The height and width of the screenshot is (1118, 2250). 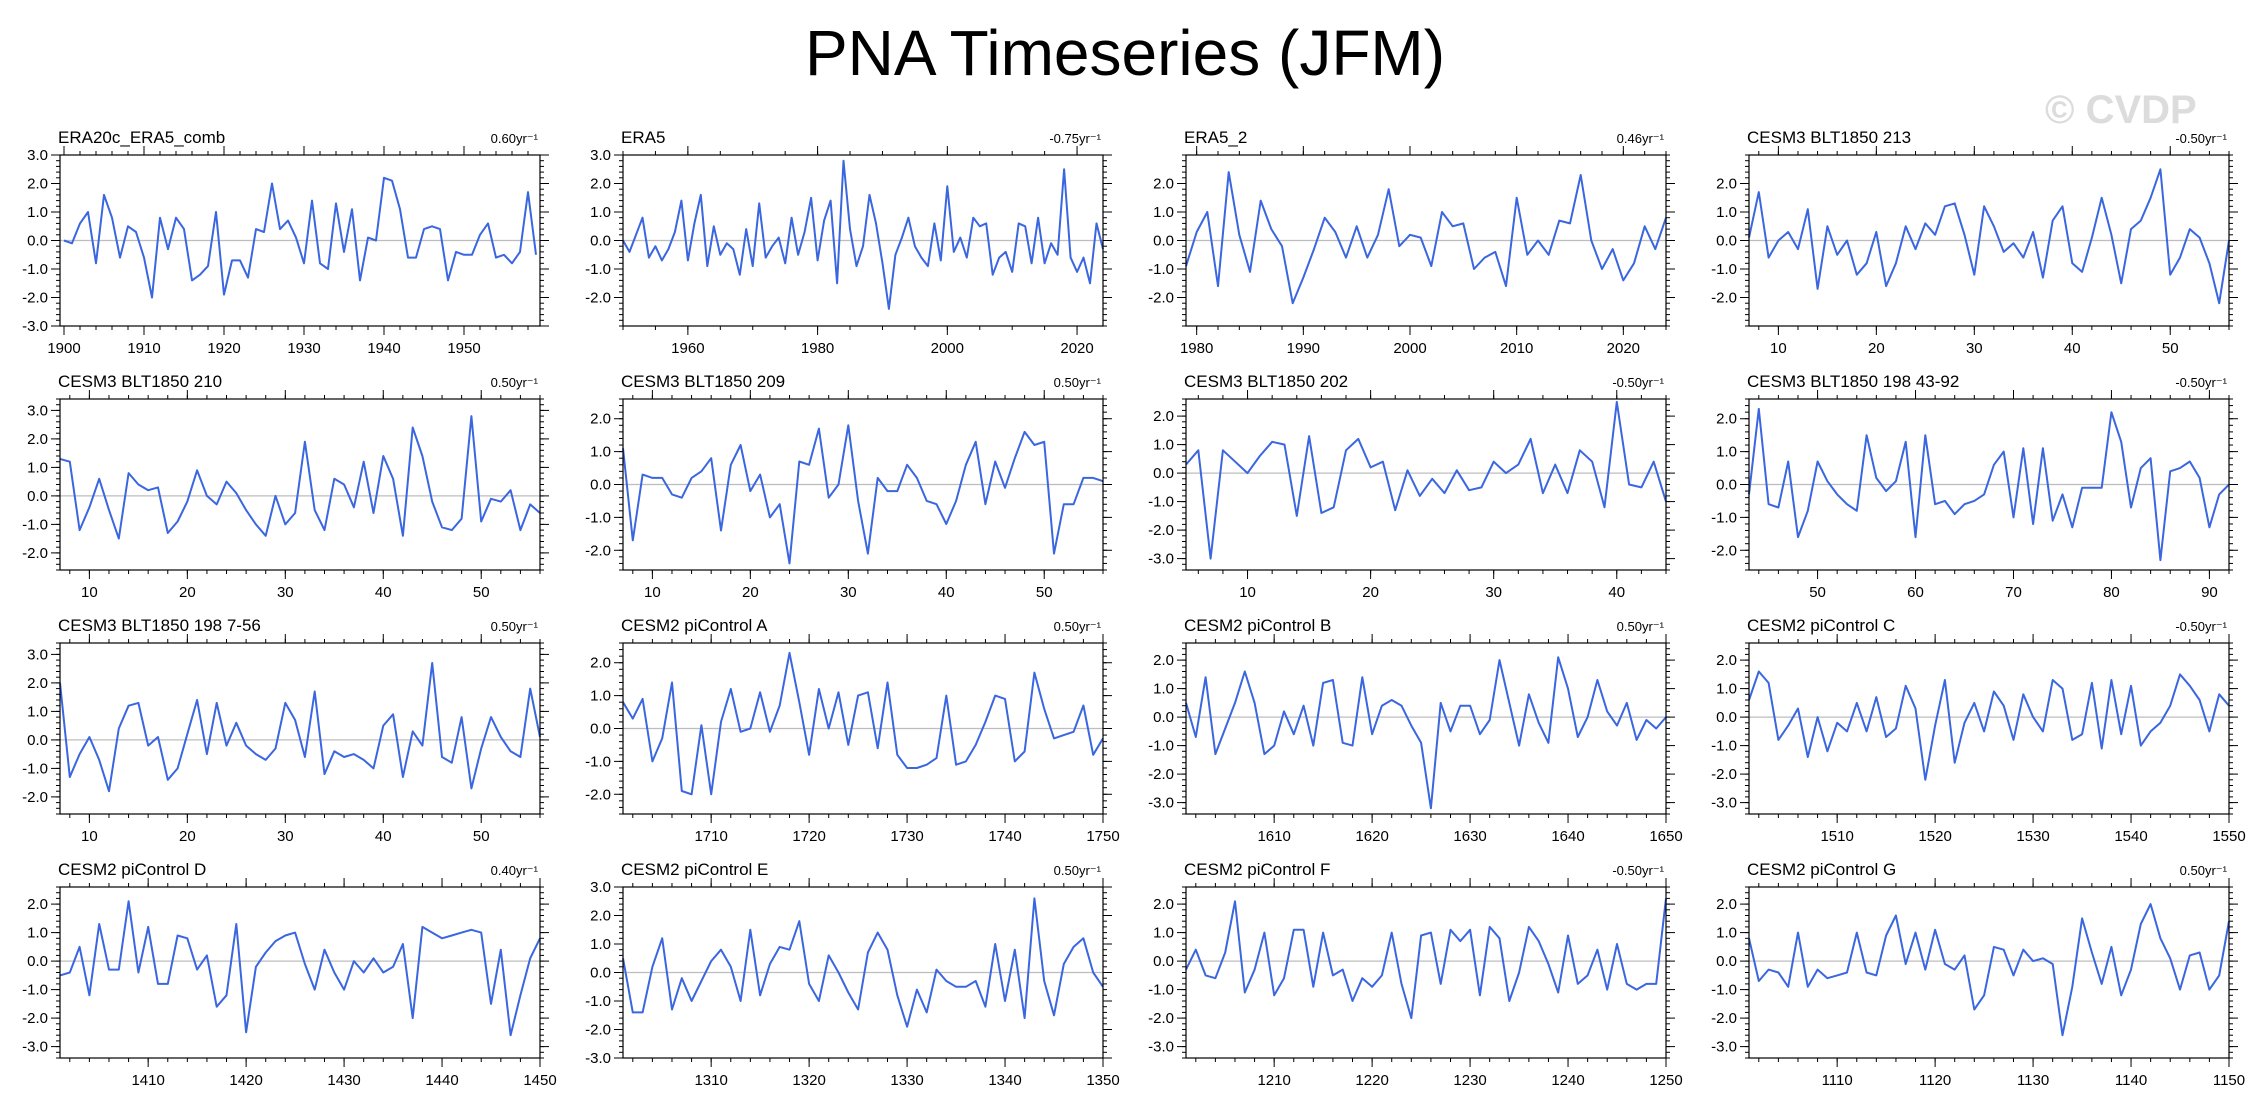 I want to click on x-tick-label: 1930, so click(x=303, y=348).